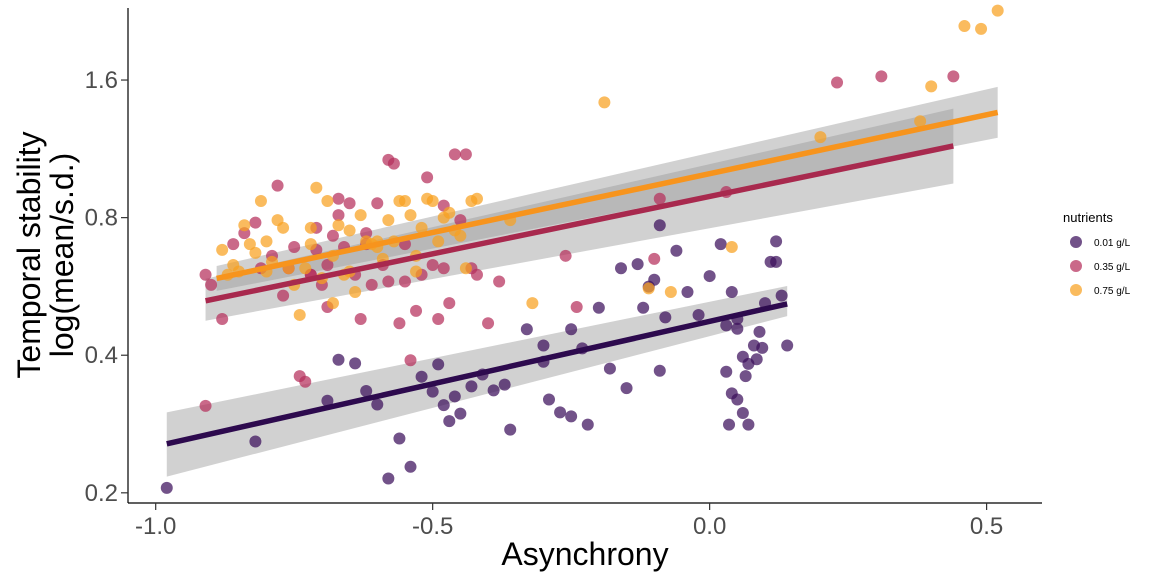  What do you see at coordinates (1112, 243) in the screenshot?
I see `legend-label-0: 0.01 g/L` at bounding box center [1112, 243].